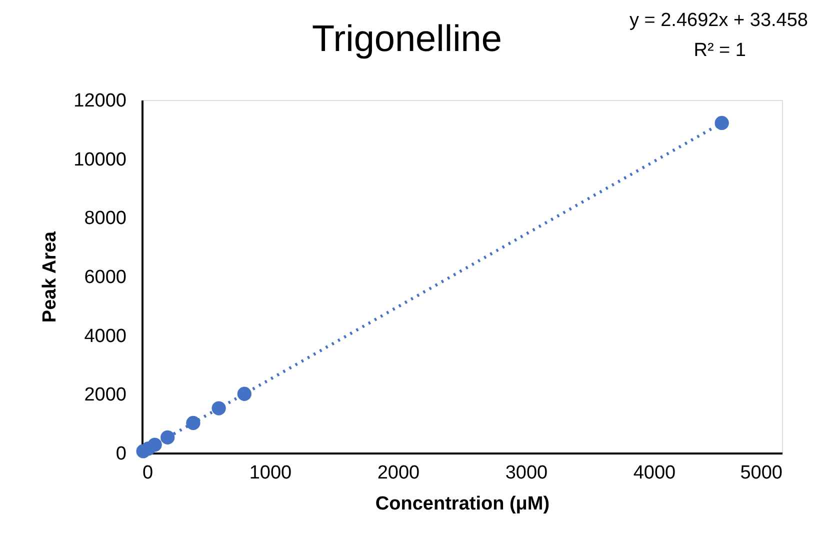 The height and width of the screenshot is (543, 830). I want to click on y-axis-title: Peak Area, so click(50, 276).